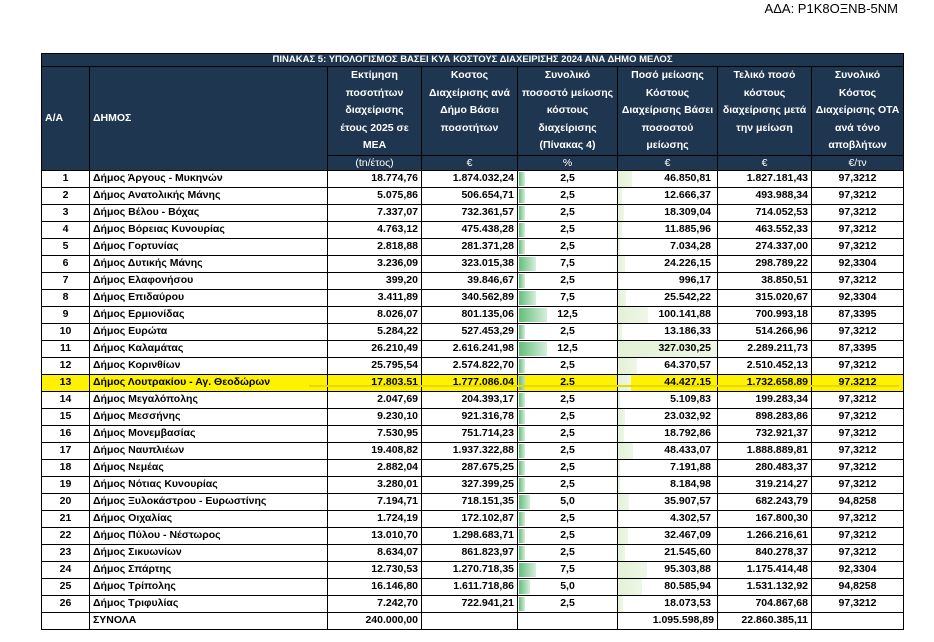  Describe the element at coordinates (65, 569) in the screenshot. I see `cell-aa: 24` at that location.